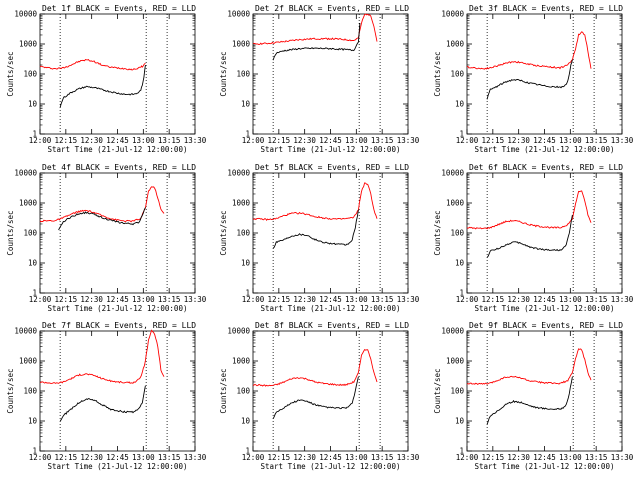  What do you see at coordinates (546, 167) in the screenshot?
I see `chart-title: Det 6f BLACK = Events, RED = LLD` at bounding box center [546, 167].